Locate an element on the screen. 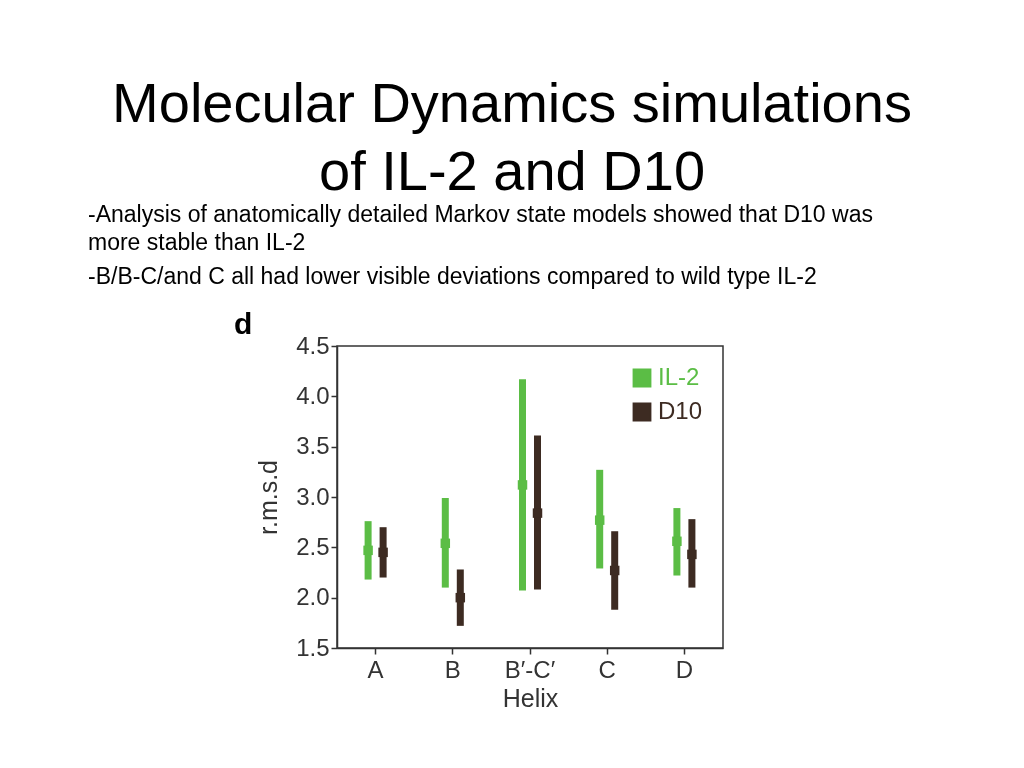 The width and height of the screenshot is (1024, 768). chart-title: Molecular Dynamics simulations of IL-2 and D10 is located at coordinates (512, 136).